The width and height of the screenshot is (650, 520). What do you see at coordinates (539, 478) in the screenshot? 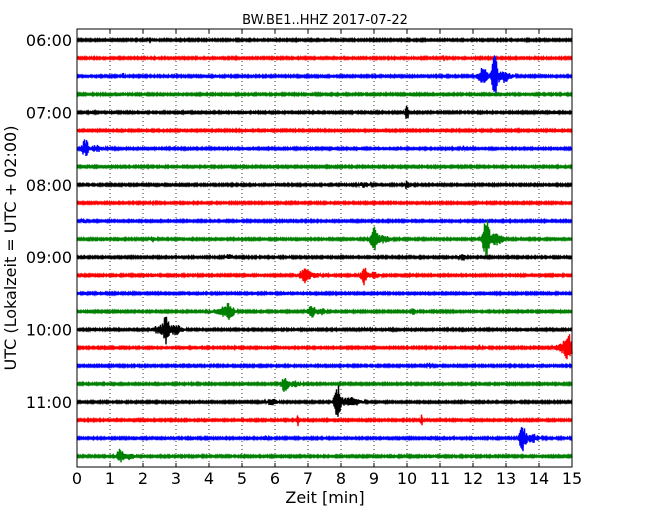
I see `x-tick-label-14: 14` at bounding box center [539, 478].